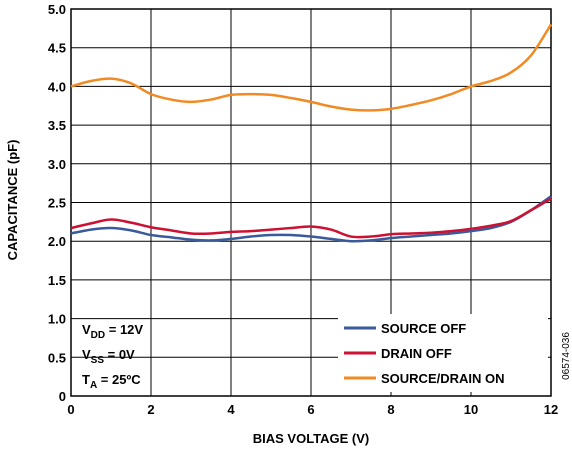  What do you see at coordinates (566, 356) in the screenshot?
I see `figure-id: 06574-036` at bounding box center [566, 356].